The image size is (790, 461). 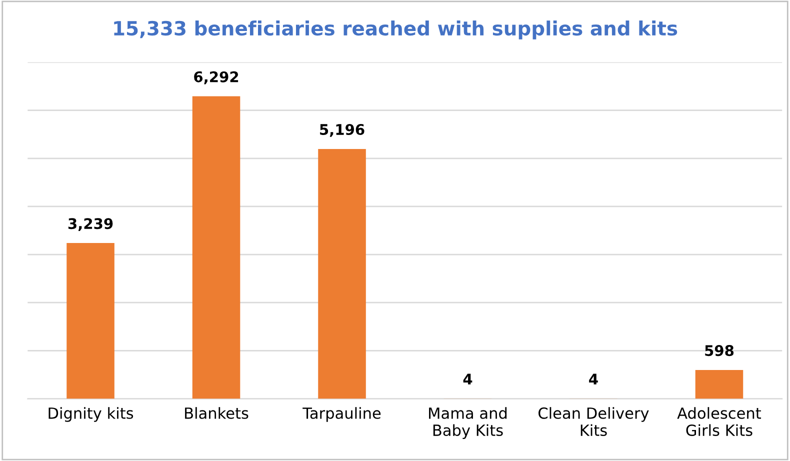 I want to click on data-label: 5,196, so click(x=342, y=130).